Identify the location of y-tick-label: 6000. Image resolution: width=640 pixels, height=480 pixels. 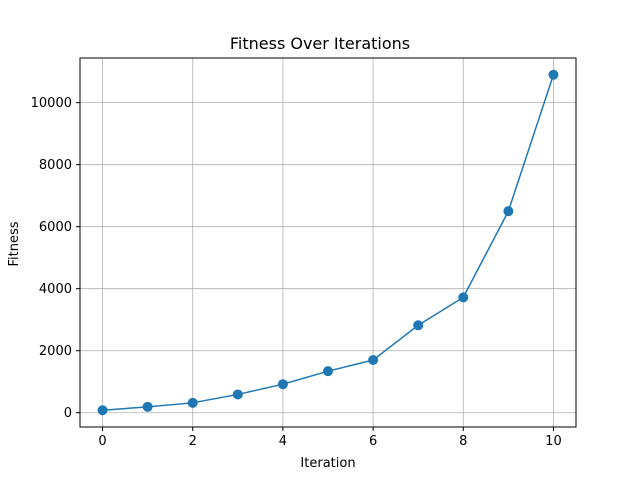
(55, 227).